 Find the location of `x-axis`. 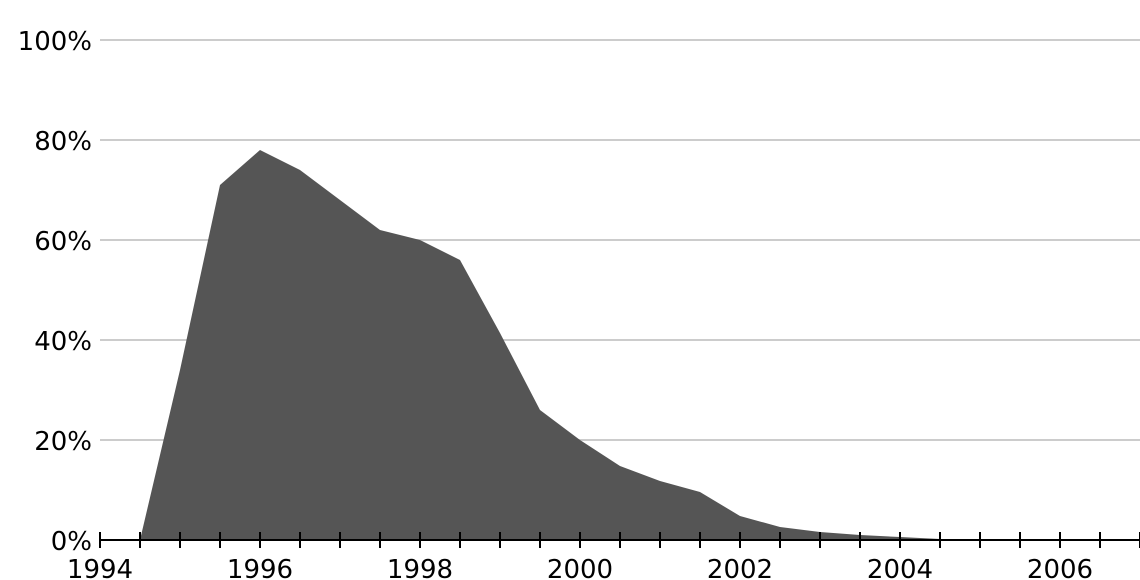

x-axis is located at coordinates (619, 540).